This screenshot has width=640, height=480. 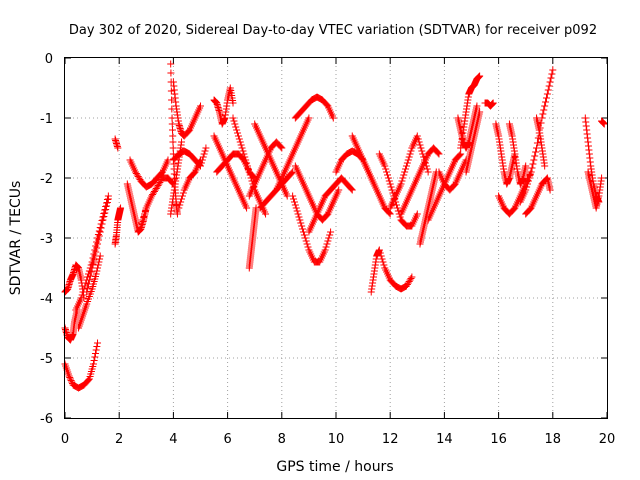 What do you see at coordinates (312, 229) in the screenshot?
I see `series-seg-aa` at bounding box center [312, 229].